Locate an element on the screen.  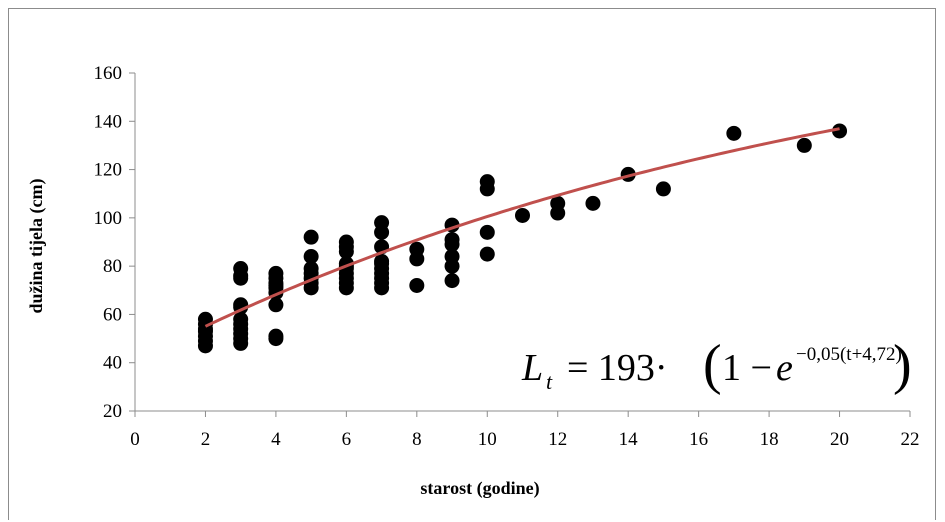
equation-paren-open: ( is located at coordinates (712, 365).